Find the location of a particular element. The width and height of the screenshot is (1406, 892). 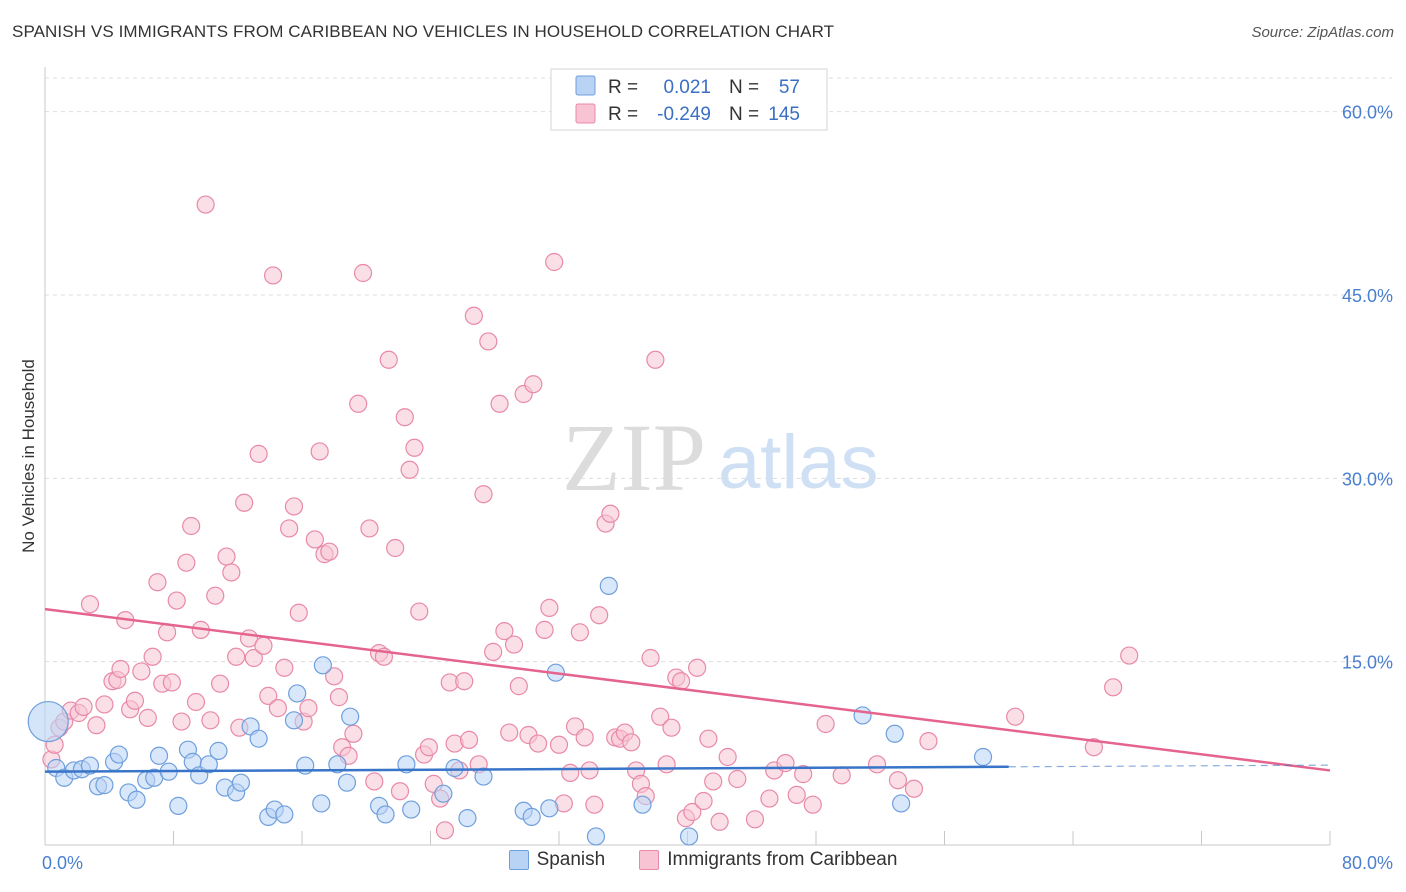

spanish-trend-line is located at coordinates (526, 769).